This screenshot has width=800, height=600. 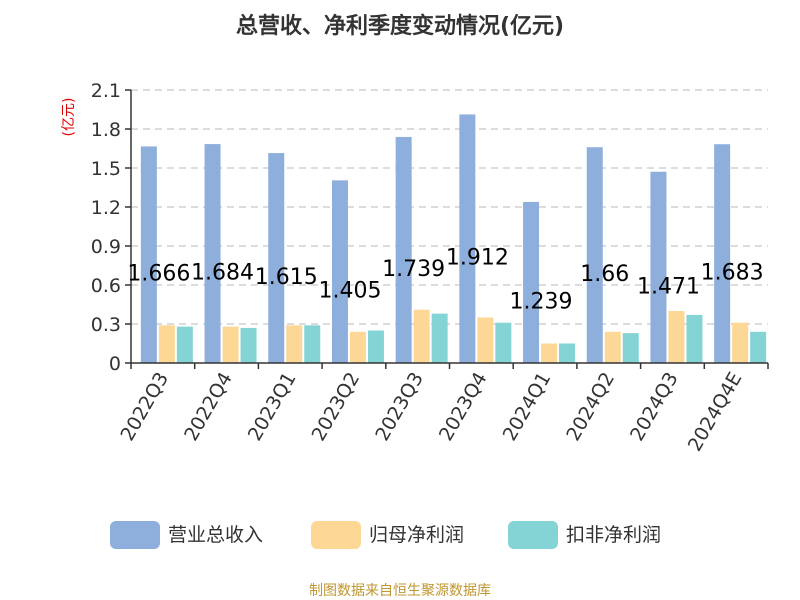 I want to click on data-label: 1.912, so click(x=477, y=258).